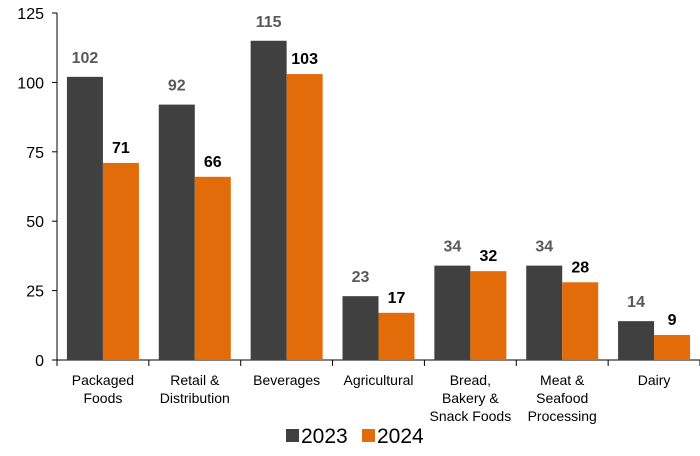 The width and height of the screenshot is (700, 456). What do you see at coordinates (30, 83) in the screenshot?
I see `y-tick-label: 100` at bounding box center [30, 83].